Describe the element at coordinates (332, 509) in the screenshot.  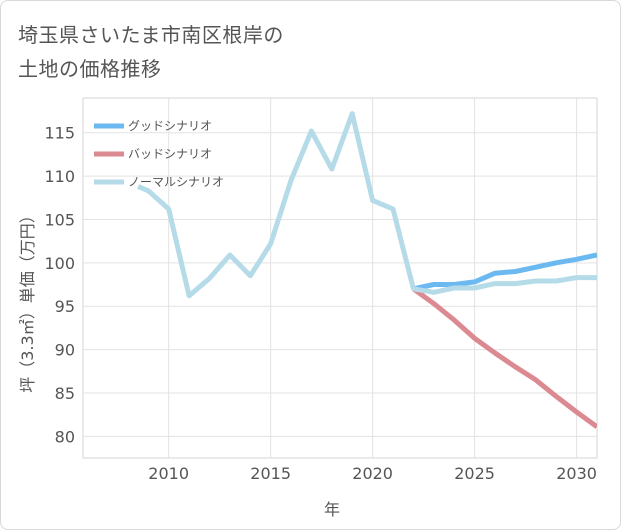
I see `x-axis-label: 年` at that location.